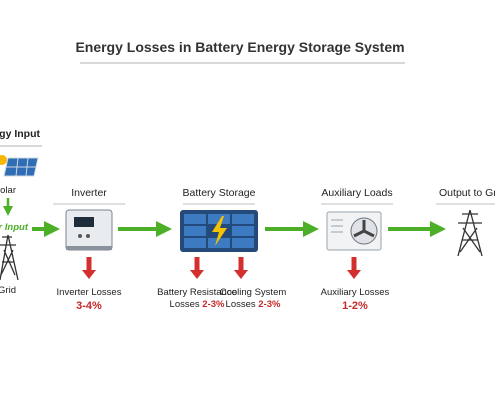 The width and height of the screenshot is (495, 400). I want to click on aux-icon, so click(354, 231).